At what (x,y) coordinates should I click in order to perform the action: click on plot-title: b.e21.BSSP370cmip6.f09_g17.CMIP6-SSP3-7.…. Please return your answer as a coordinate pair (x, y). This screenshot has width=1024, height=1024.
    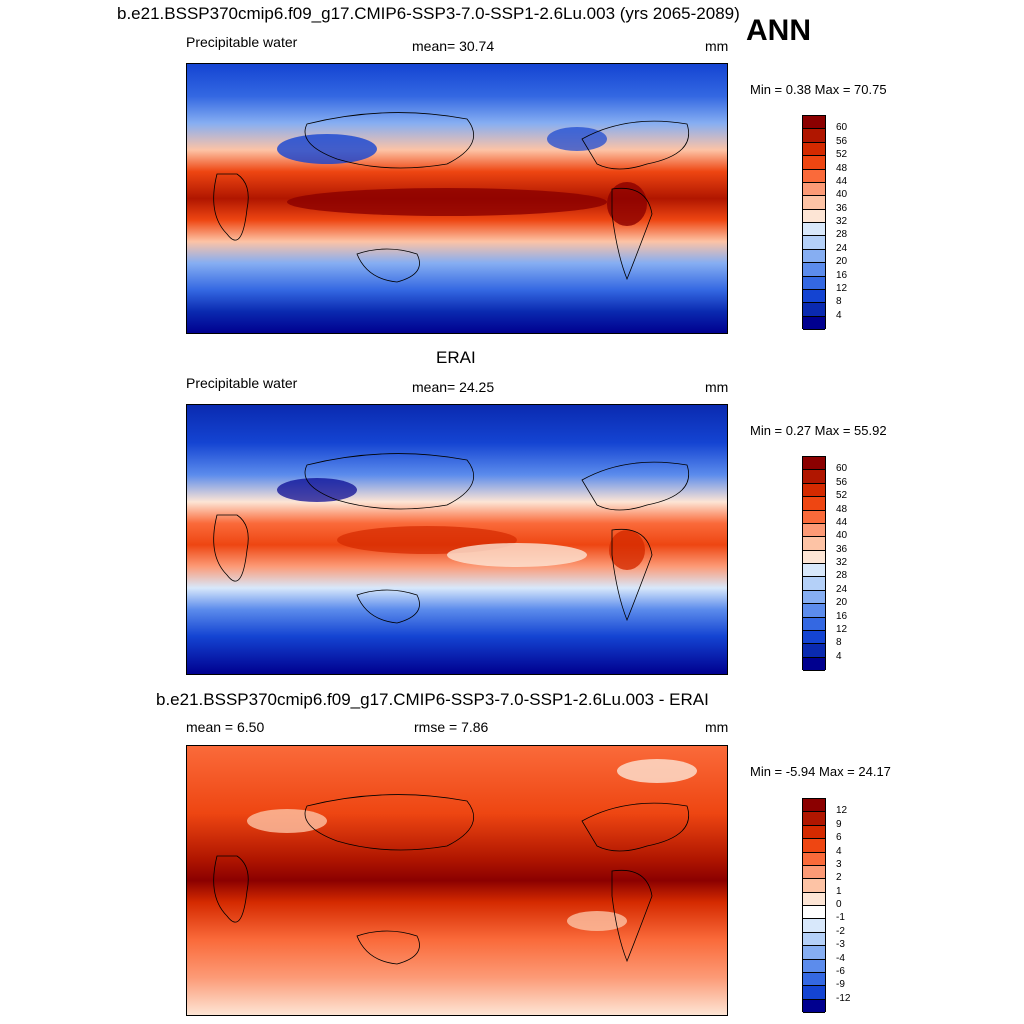
    Looking at the image, I should click on (428, 13).